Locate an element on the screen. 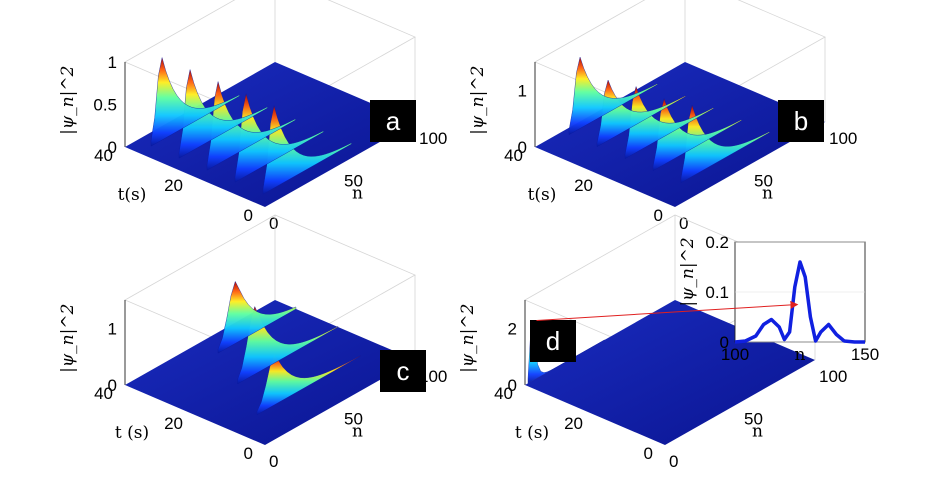 The width and height of the screenshot is (926, 491). inset-y-tick: 0.2 is located at coordinates (717, 242).